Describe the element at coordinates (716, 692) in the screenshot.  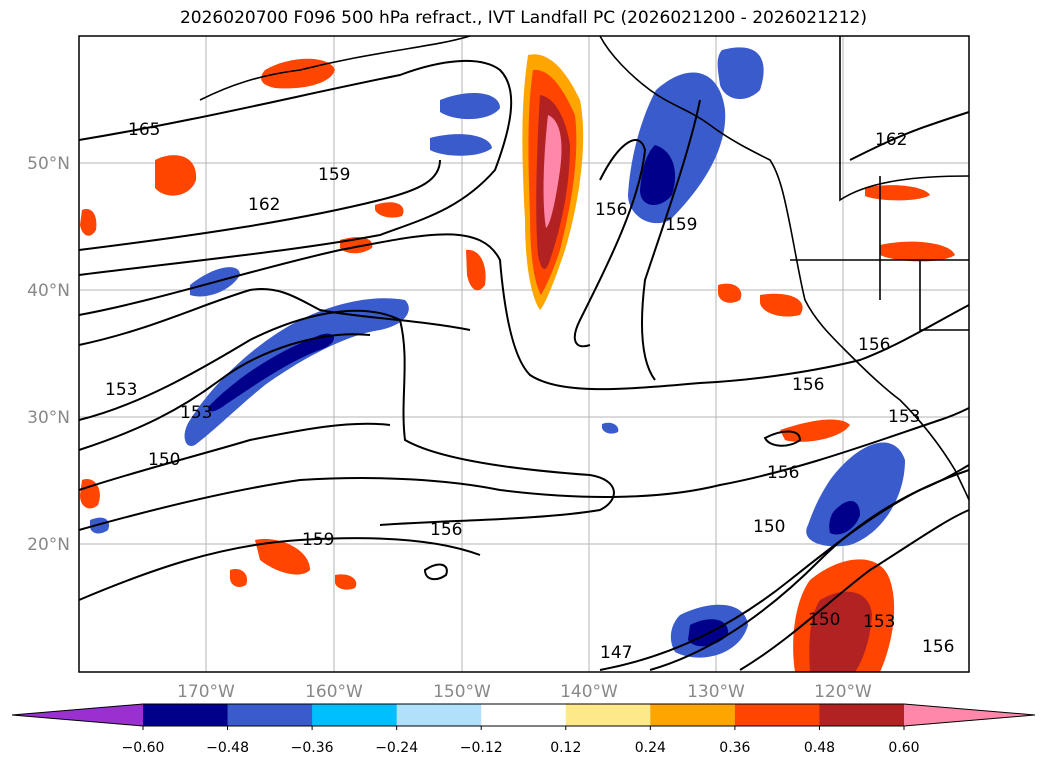
I see `lon-tick: 130°W` at that location.